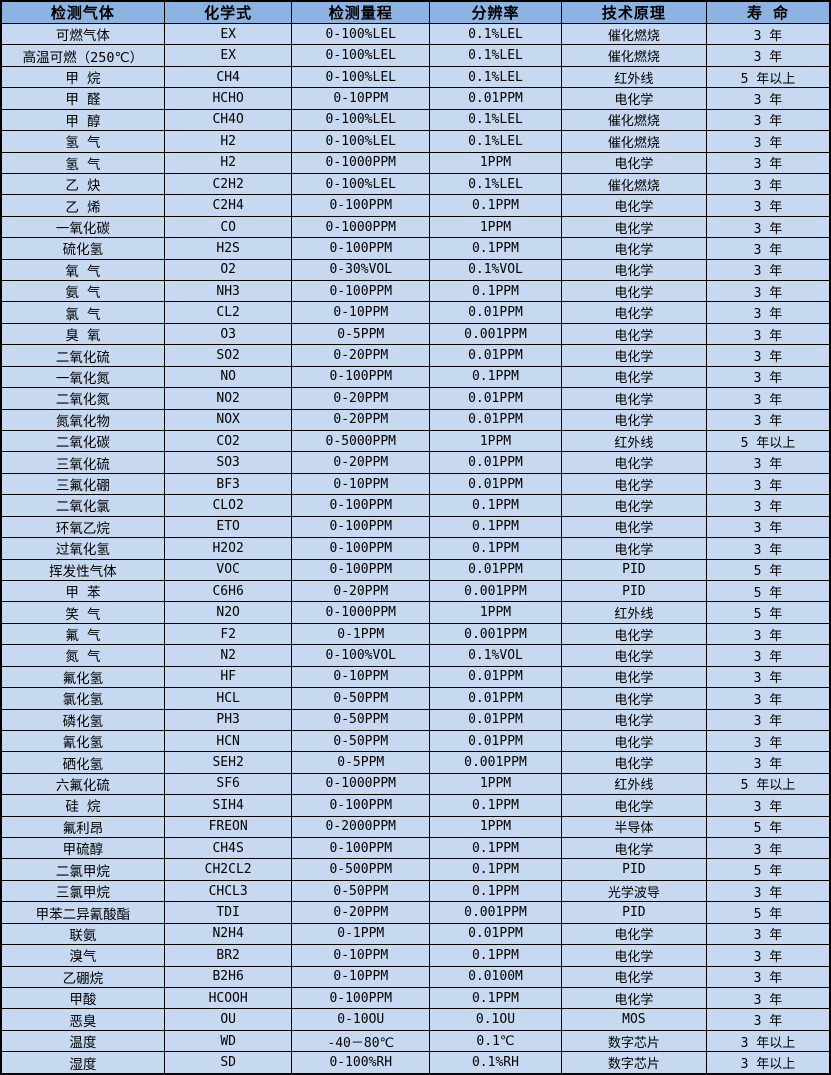 Image resolution: width=831 pixels, height=1075 pixels. Describe the element at coordinates (415, 120) in the screenshot. I see `table-row: 甲 醇 CH4O 0-100%LEL 0.1%LEL 催化燃烧 3 年` at that location.